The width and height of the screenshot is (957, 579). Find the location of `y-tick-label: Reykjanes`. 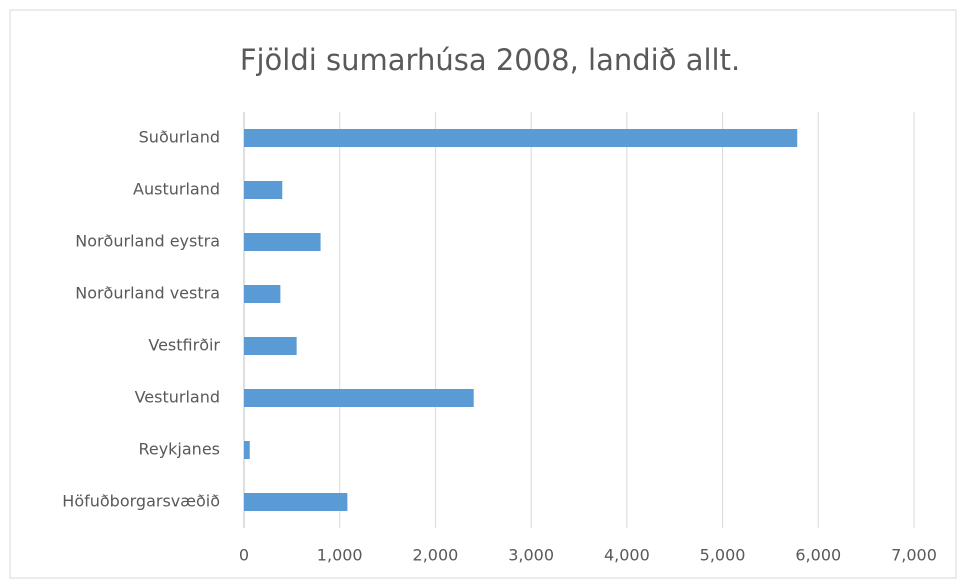

y-tick-label: Reykjanes is located at coordinates (179, 449).